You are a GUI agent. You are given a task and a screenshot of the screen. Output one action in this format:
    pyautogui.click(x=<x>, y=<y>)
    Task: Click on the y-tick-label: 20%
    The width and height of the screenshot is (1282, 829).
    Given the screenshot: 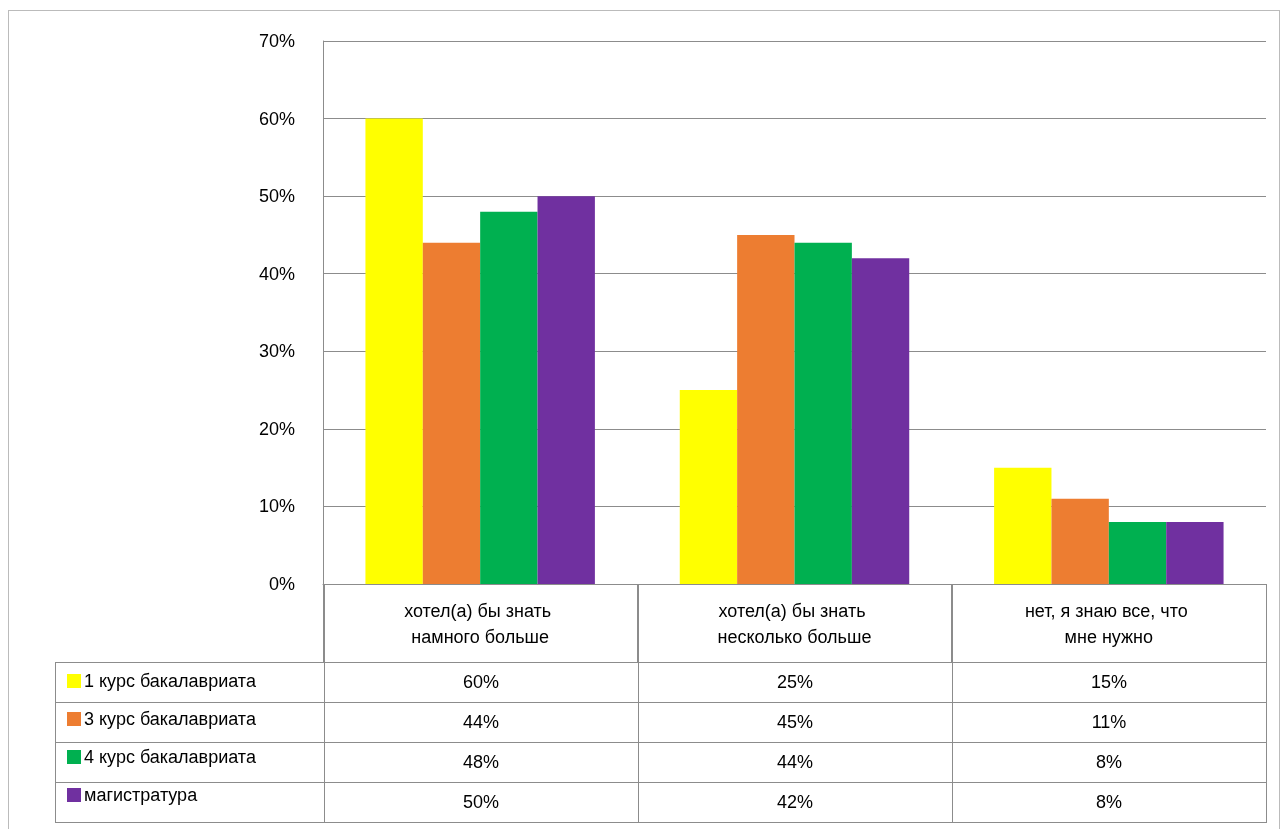 What is the action you would take?
    pyautogui.click(x=276, y=428)
    